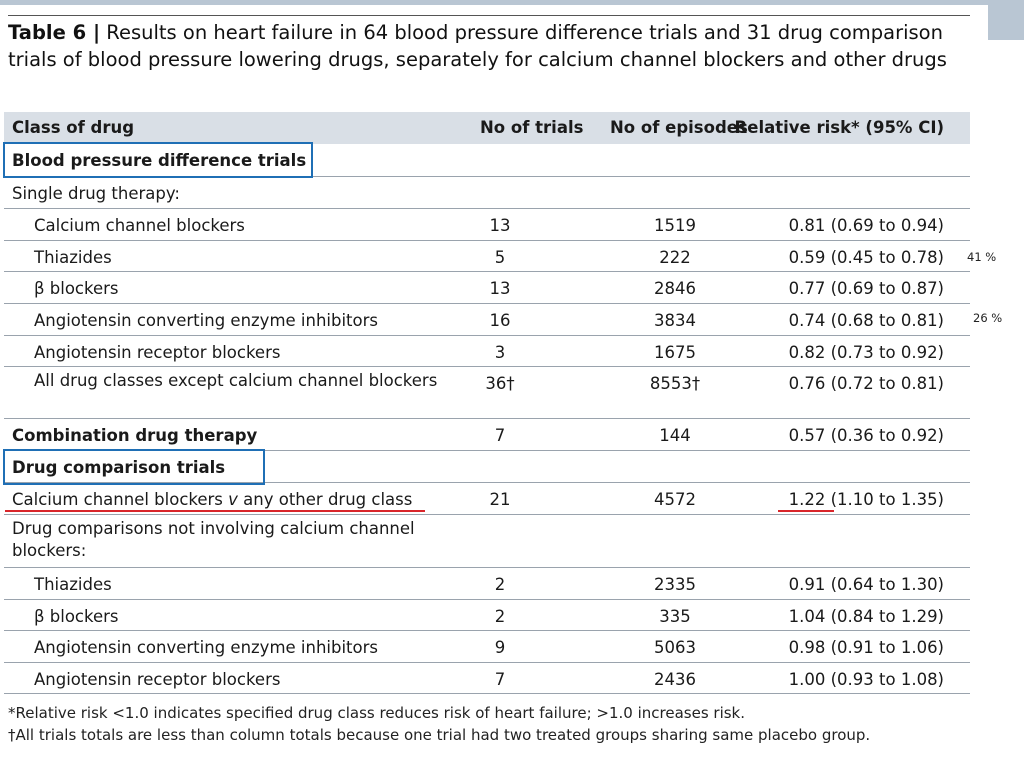 Image resolution: width=1024 pixels, height=768 pixels. Describe the element at coordinates (866, 616) in the screenshot. I see `row-relative-risk: 1.04 (0.84 to 1.29)` at that location.